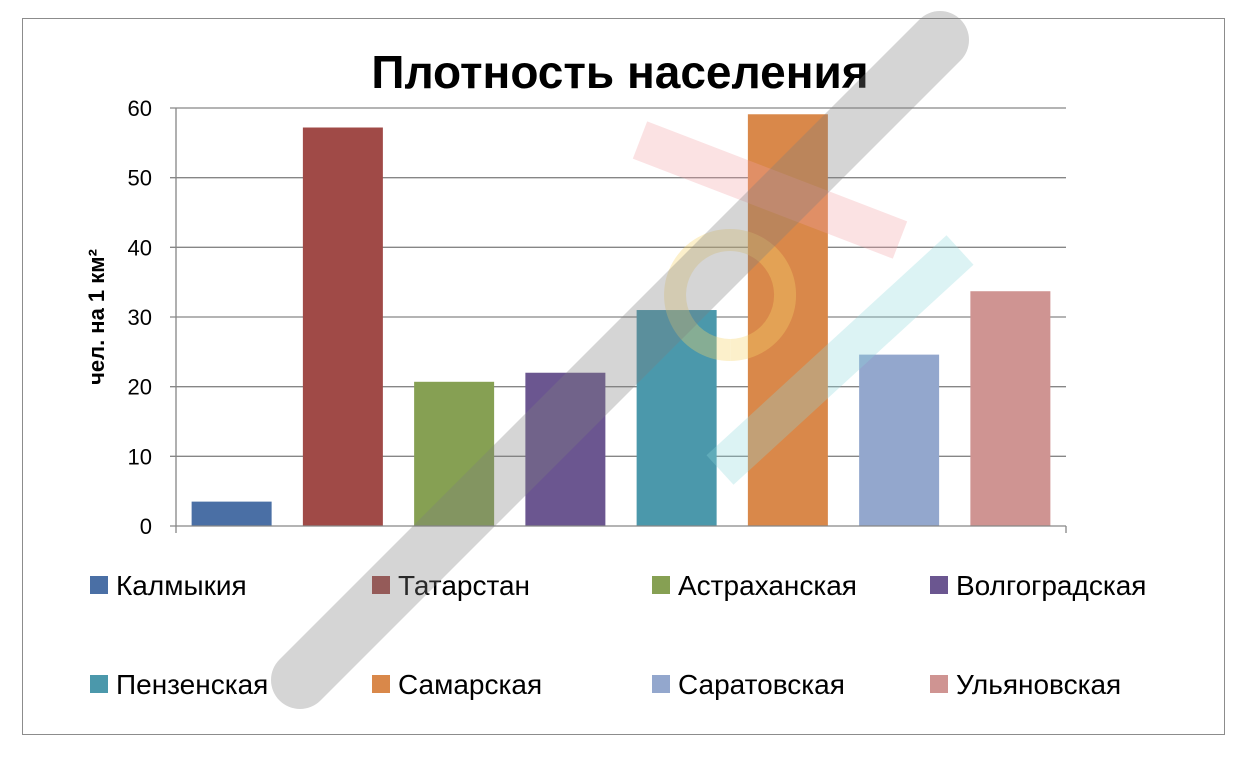 The height and width of the screenshot is (758, 1248). I want to click on y-tick-label: 30, so click(140, 317).